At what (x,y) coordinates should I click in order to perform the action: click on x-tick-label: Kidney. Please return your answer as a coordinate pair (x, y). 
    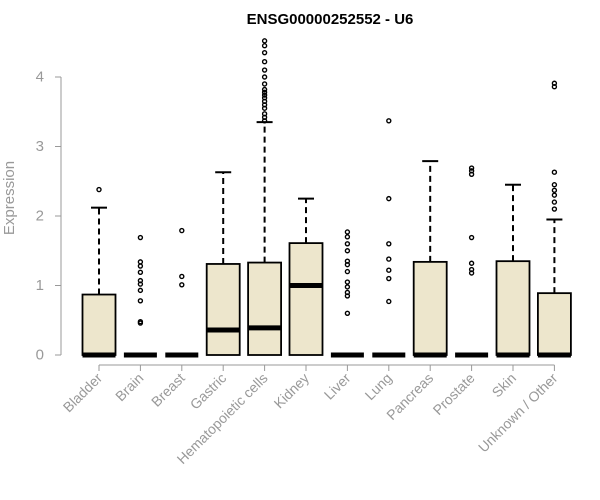
    Looking at the image, I should click on (292, 391).